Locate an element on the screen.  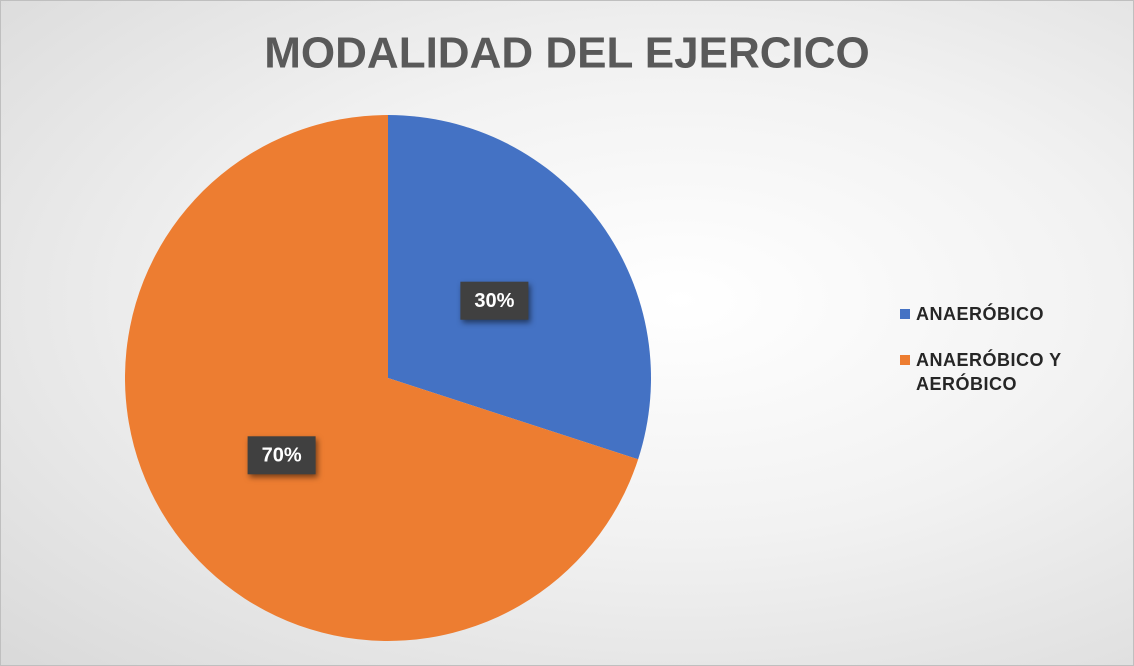
chart-title: MODALIDAD DEL EJERCICO is located at coordinates (566, 53).